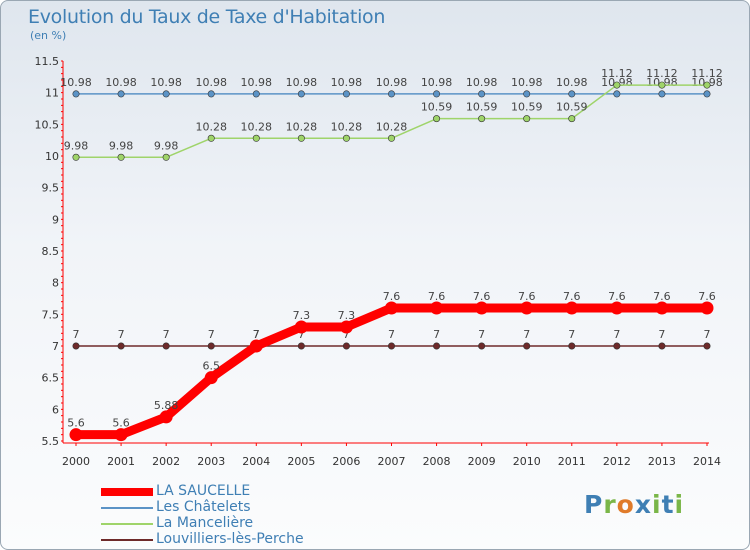 The image size is (750, 550). I want to click on data-label-la-saucelle: 5.6, so click(121, 423).